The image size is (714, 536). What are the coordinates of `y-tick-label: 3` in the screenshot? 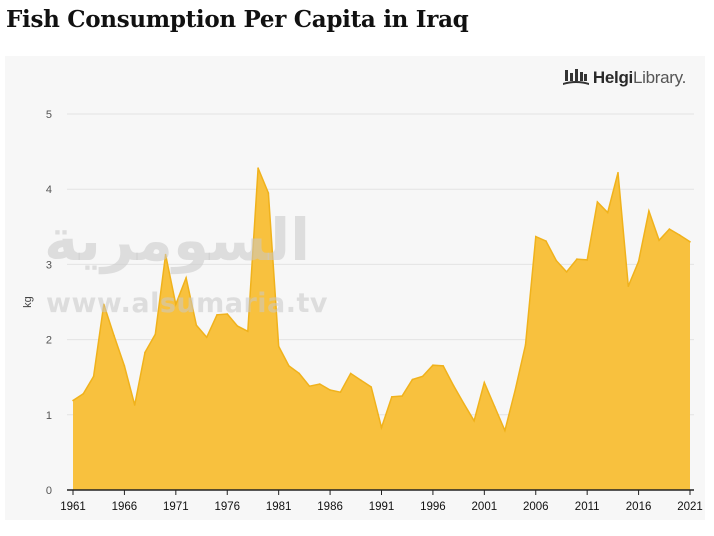 It's located at (49, 265).